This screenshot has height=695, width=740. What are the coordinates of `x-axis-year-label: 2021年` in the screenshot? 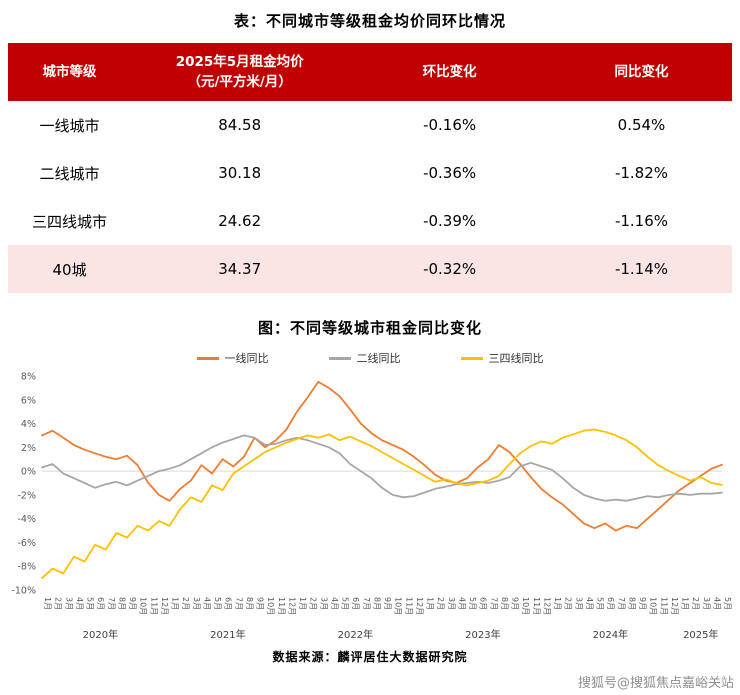 It's located at (227, 634).